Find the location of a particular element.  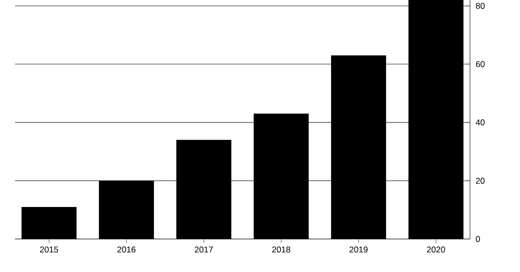

y-tick-label: 60 is located at coordinates (480, 64).